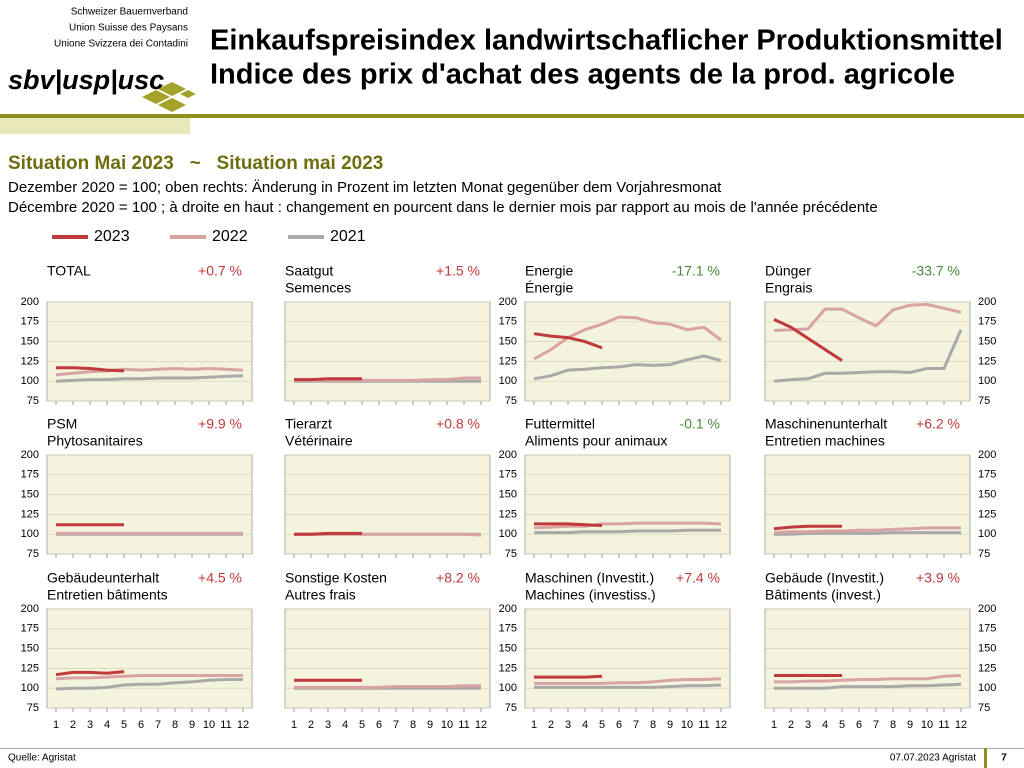 The image size is (1024, 768). I want to click on change-label: +1.5 %, so click(458, 271).